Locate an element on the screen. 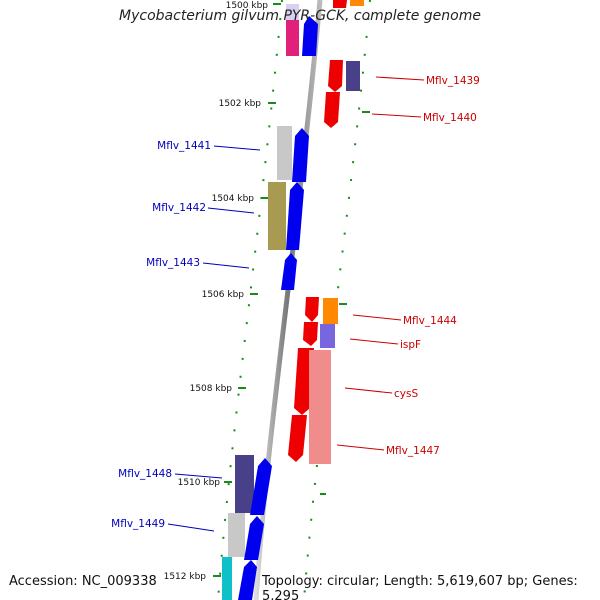  kbp-label: 1510 kbp is located at coordinates (199, 483).